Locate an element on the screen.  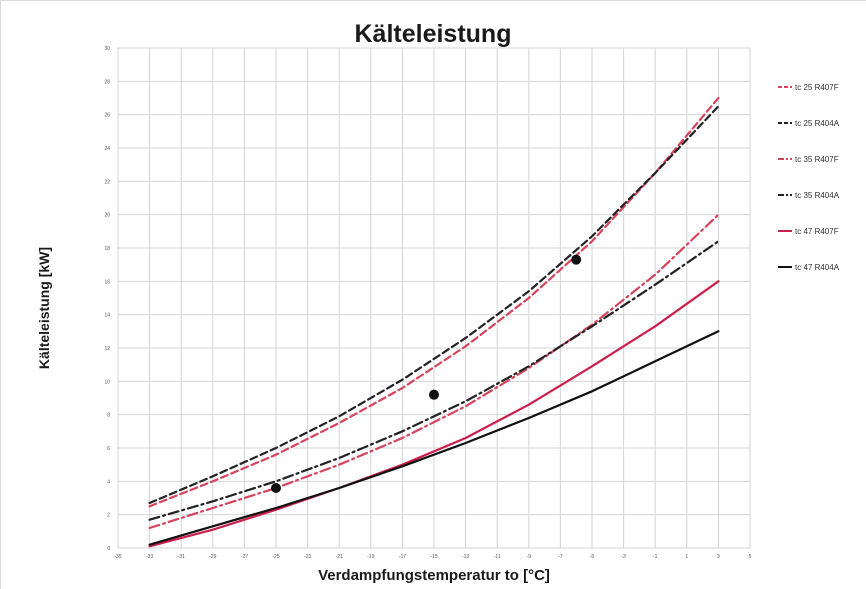
data-markers is located at coordinates (426, 373).